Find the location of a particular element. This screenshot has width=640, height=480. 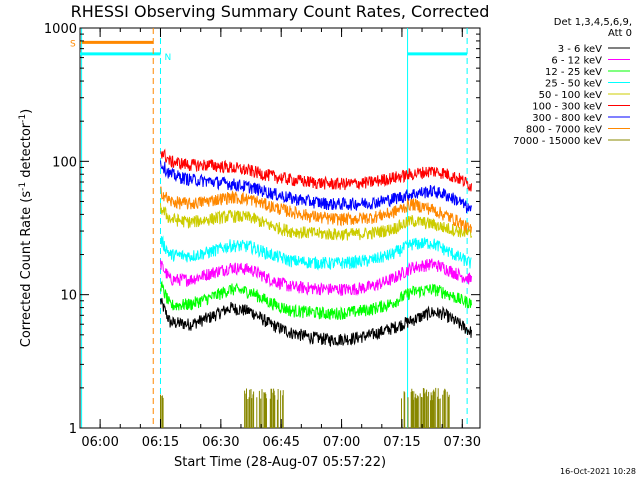

legend-label: 800 - 7000 keV is located at coordinates (564, 130).